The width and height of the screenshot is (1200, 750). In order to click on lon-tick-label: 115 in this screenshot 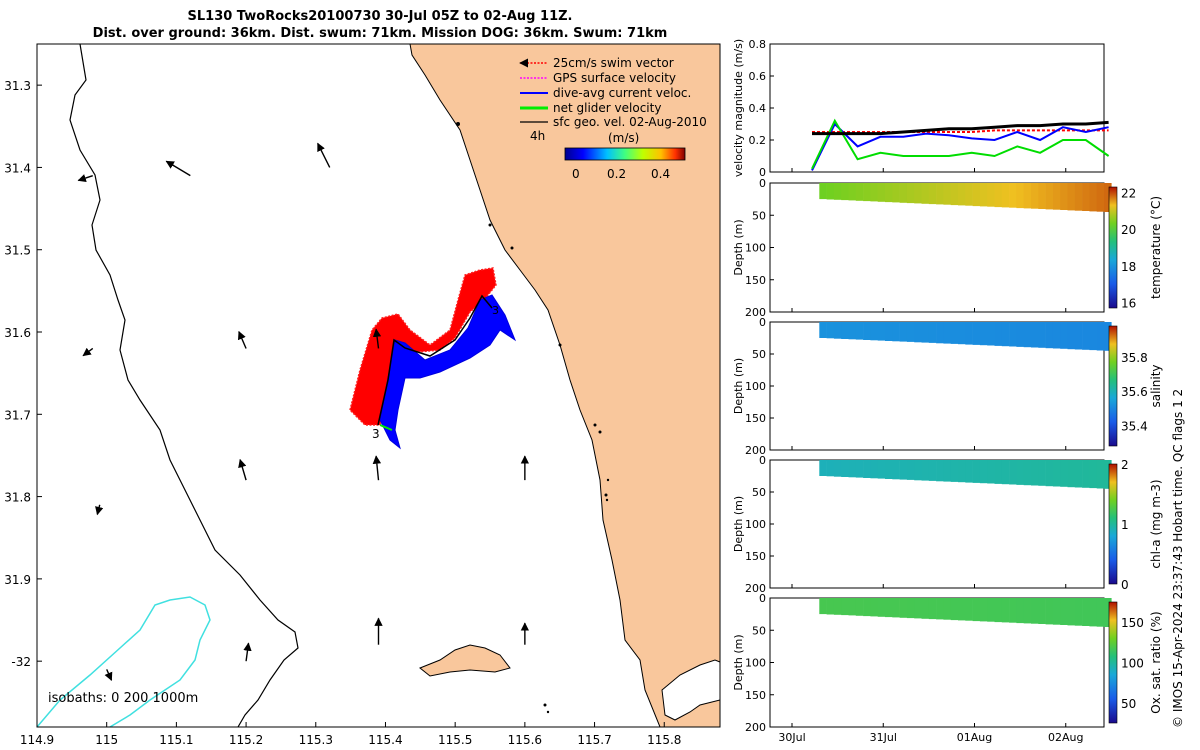, I will do `click(106, 740)`.